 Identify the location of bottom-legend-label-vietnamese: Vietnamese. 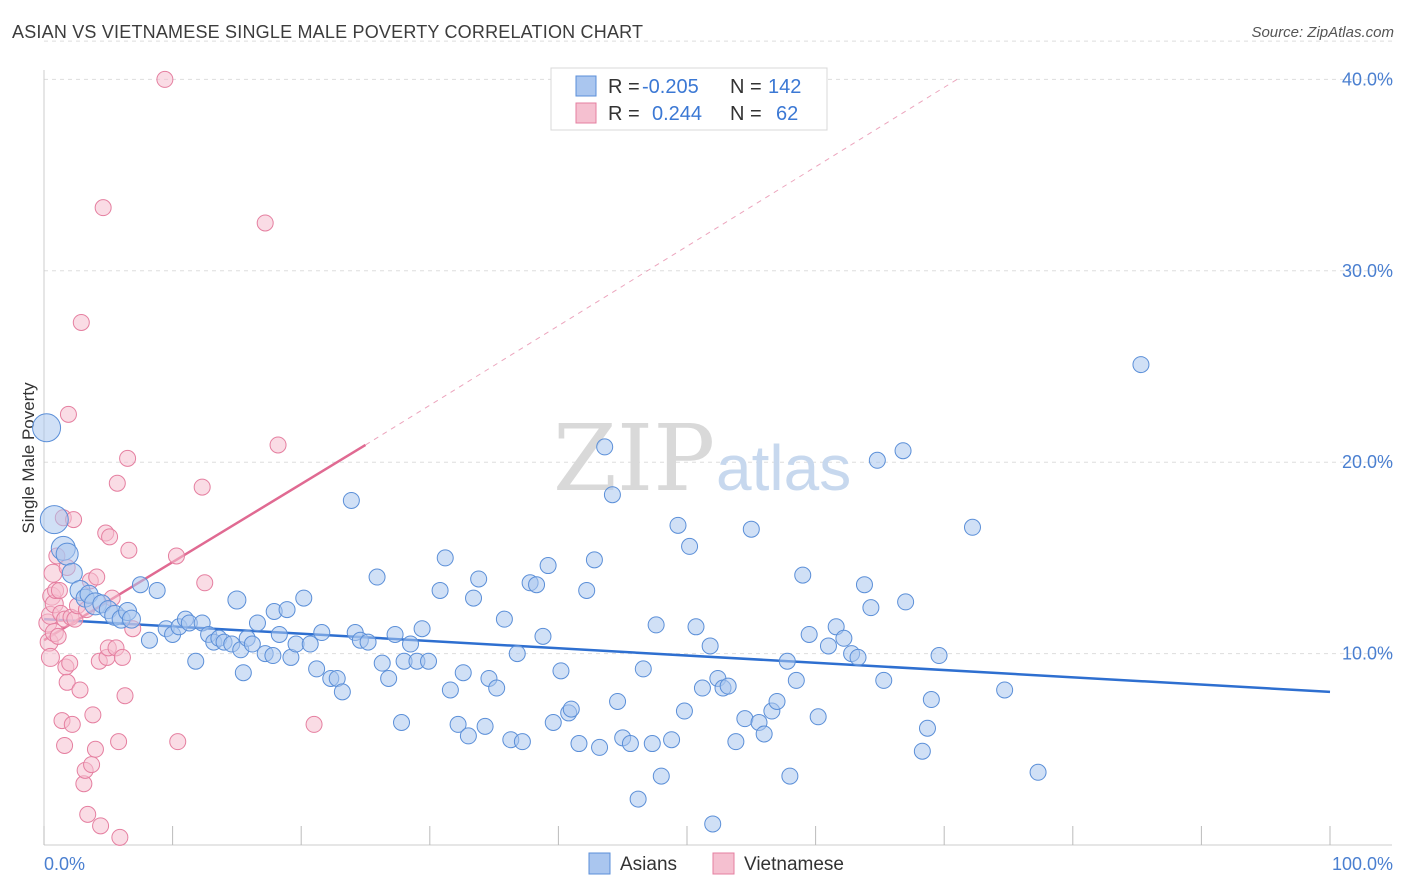
(794, 864).